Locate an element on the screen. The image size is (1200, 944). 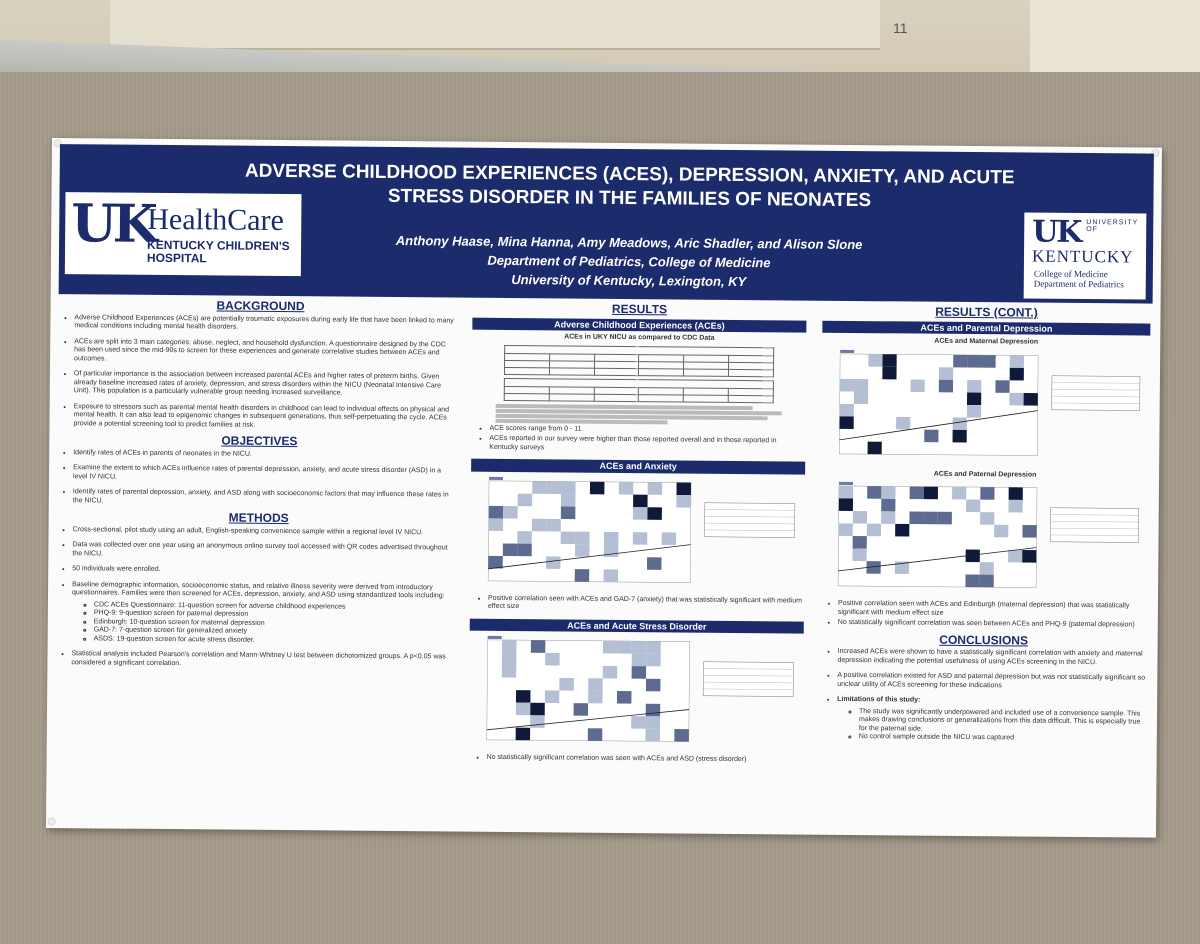
anxiety-section-bar: ACEs and Anxiety is located at coordinates (638, 466).